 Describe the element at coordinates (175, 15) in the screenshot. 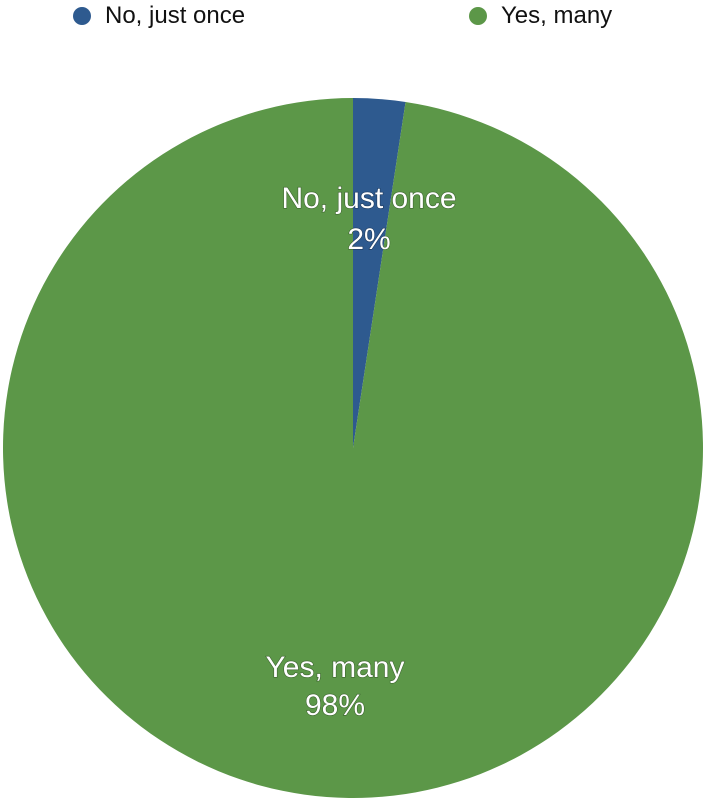

I see `legend-label-no-just-once: No, just once` at that location.